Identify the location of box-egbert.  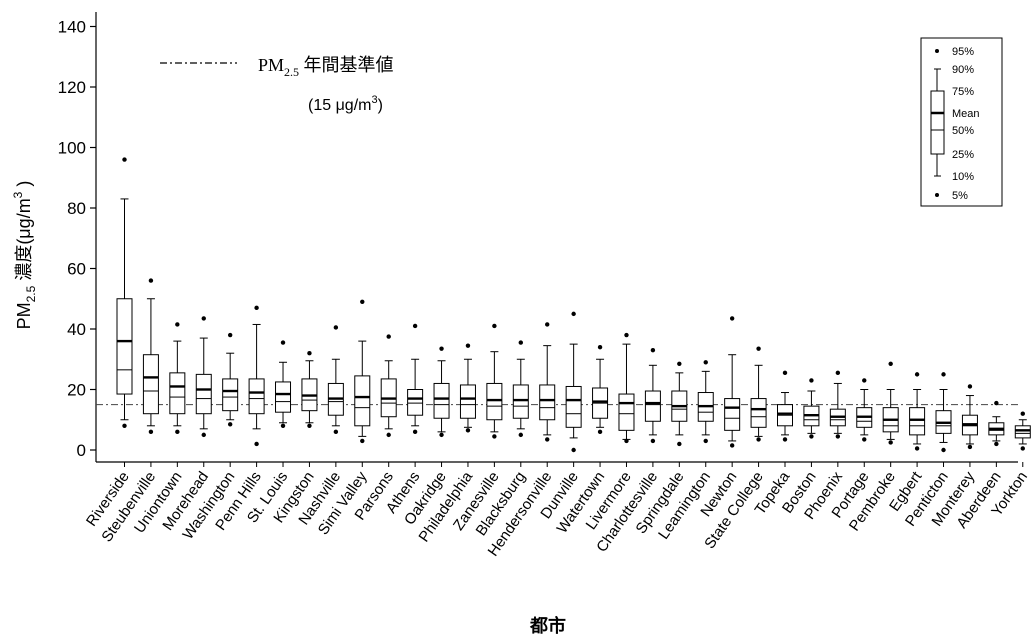
(917, 411).